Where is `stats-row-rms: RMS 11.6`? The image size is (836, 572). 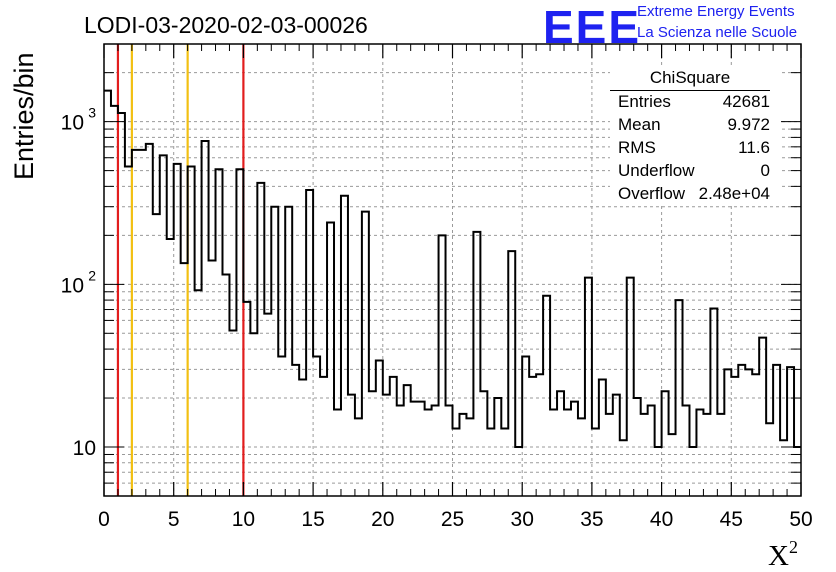
stats-row-rms: RMS 11.6 is located at coordinates (695, 148).